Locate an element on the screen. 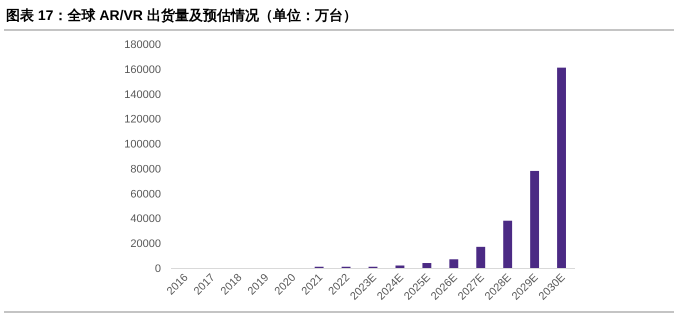 The image size is (678, 330). y-tick-label: 40000 is located at coordinates (145, 219).